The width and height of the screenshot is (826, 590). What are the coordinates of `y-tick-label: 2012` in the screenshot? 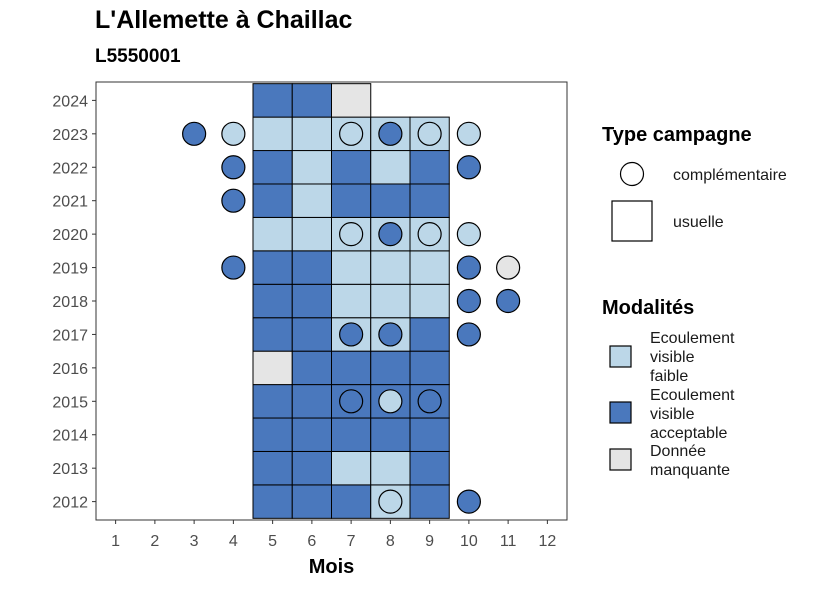 It's located at (70, 503).